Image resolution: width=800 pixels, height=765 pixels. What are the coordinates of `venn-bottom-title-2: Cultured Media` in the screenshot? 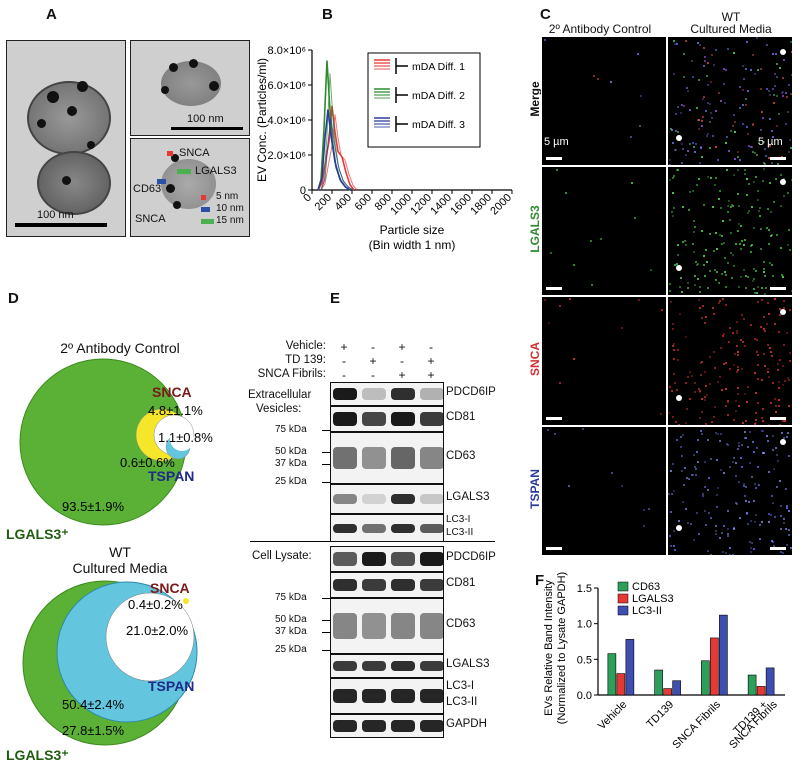 It's located at (120, 568).